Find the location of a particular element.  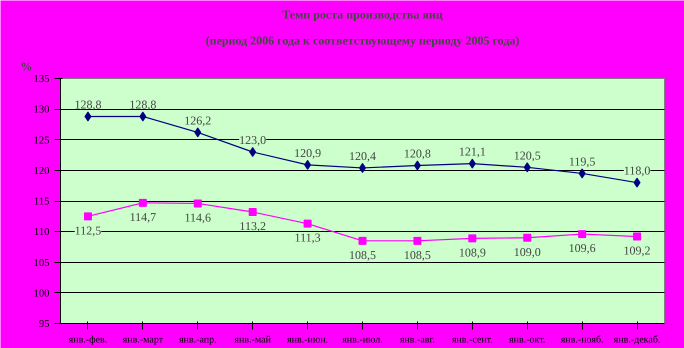

data-label: 126,2 is located at coordinates (198, 120).